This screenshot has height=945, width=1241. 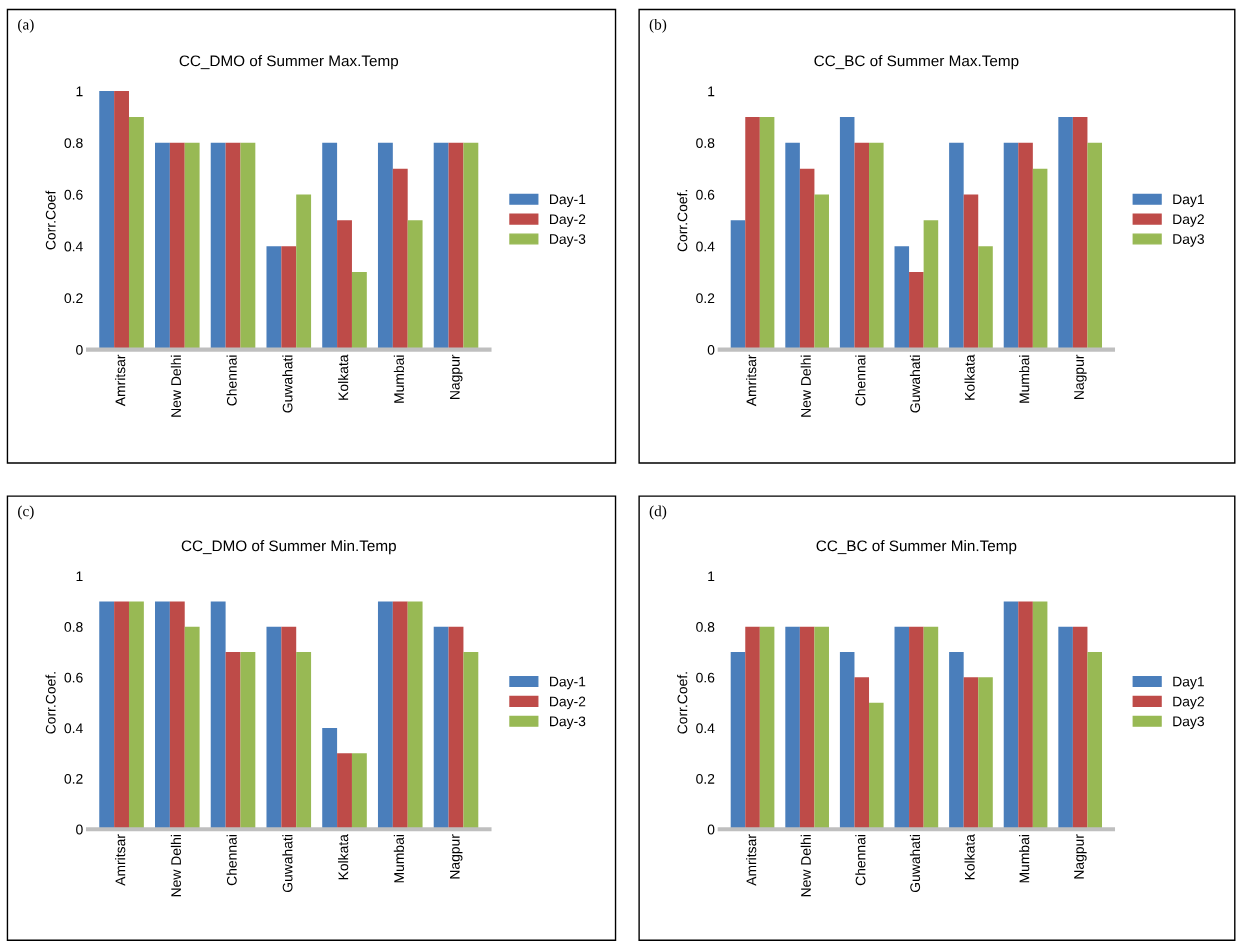 I want to click on y-axis-title: Corr.Coef., so click(x=682, y=220).